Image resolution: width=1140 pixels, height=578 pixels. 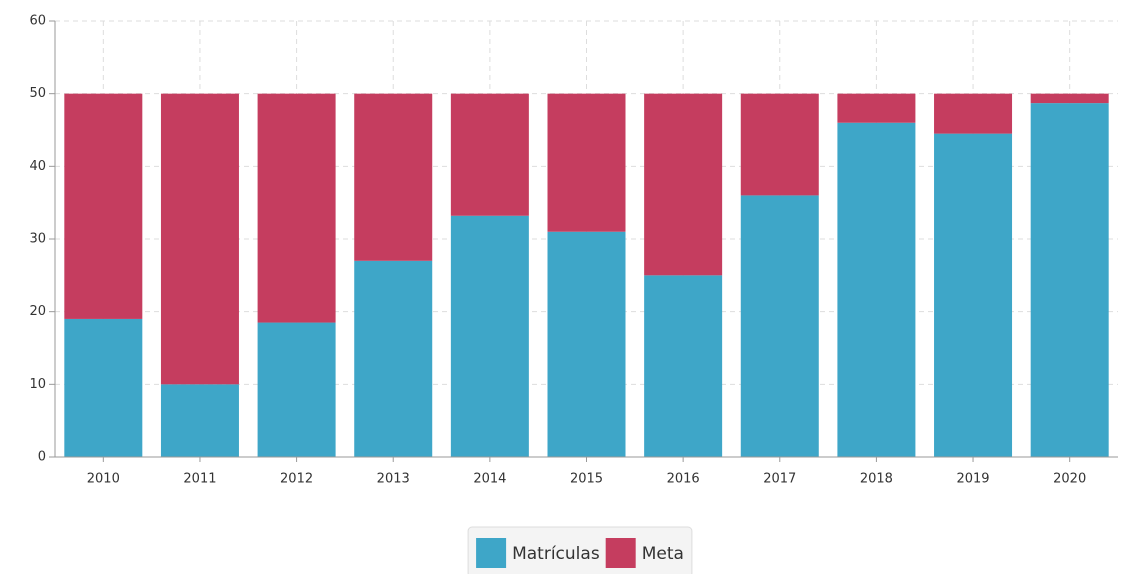 I want to click on y-tick-label: 40, so click(x=37, y=166).